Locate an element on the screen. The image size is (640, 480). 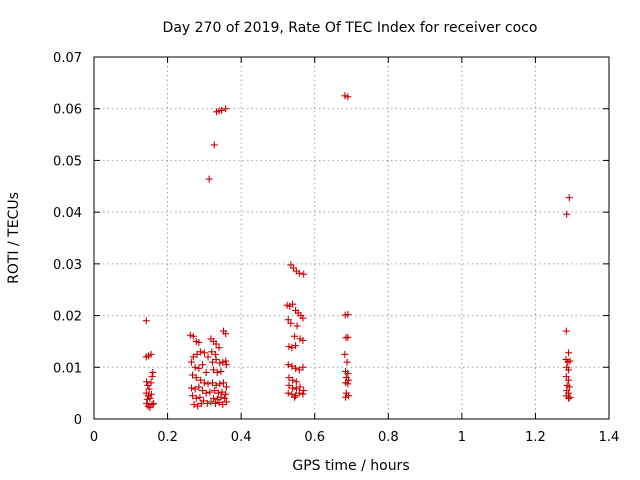
x-tick-label: 1.2 is located at coordinates (535, 437).